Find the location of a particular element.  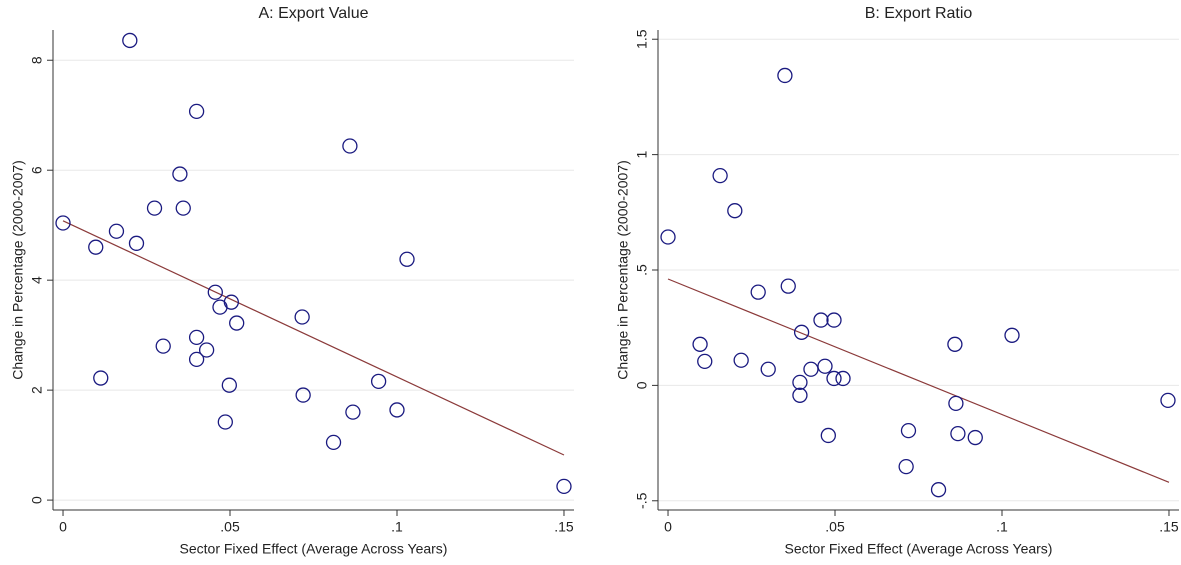

chart-title: B: Export Ratio is located at coordinates (919, 13).